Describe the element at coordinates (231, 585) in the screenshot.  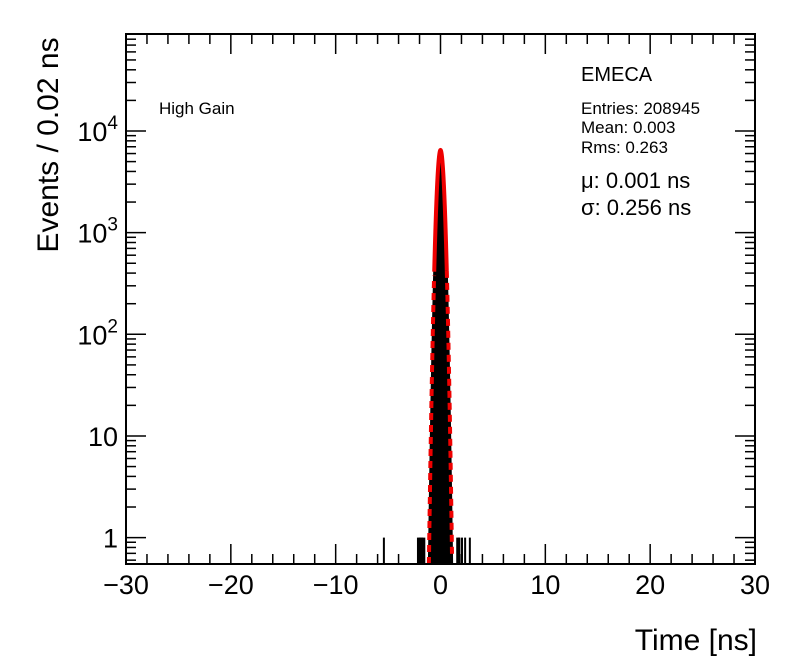
I see `x-tick-label: −20` at that location.